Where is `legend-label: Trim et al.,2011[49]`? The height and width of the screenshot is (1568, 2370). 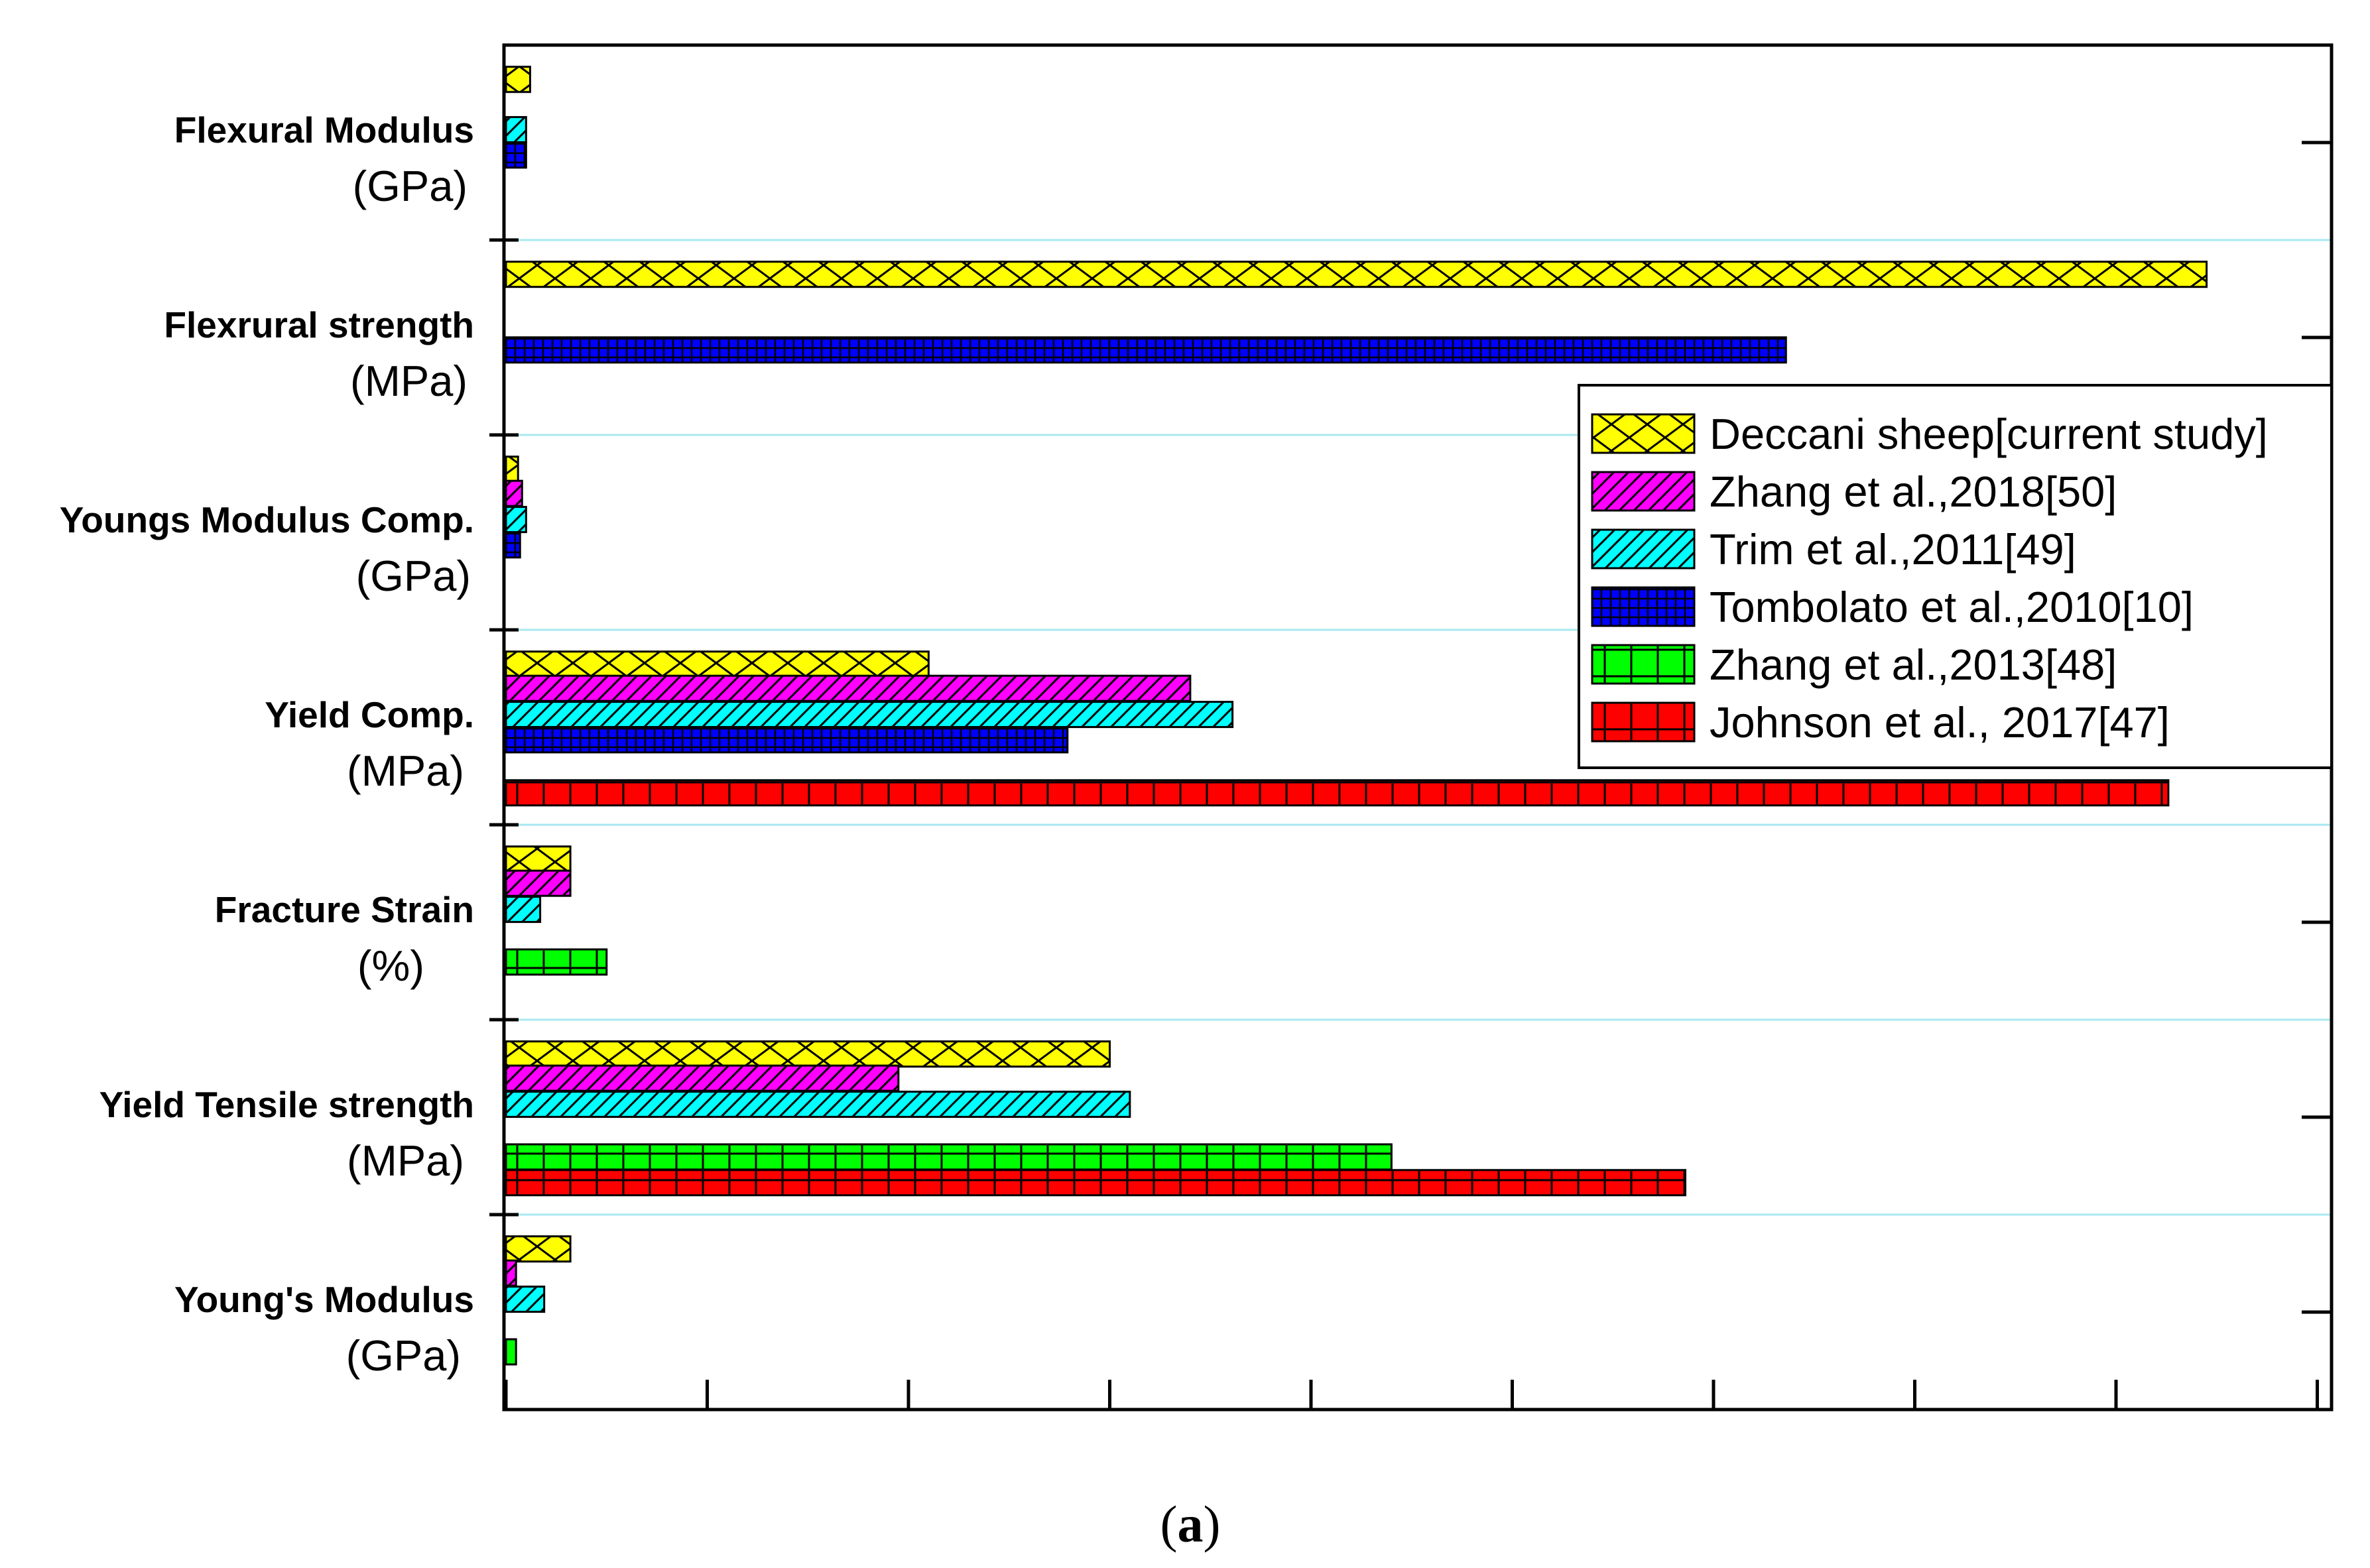
legend-label: Trim et al.,2011[49] is located at coordinates (1893, 549).